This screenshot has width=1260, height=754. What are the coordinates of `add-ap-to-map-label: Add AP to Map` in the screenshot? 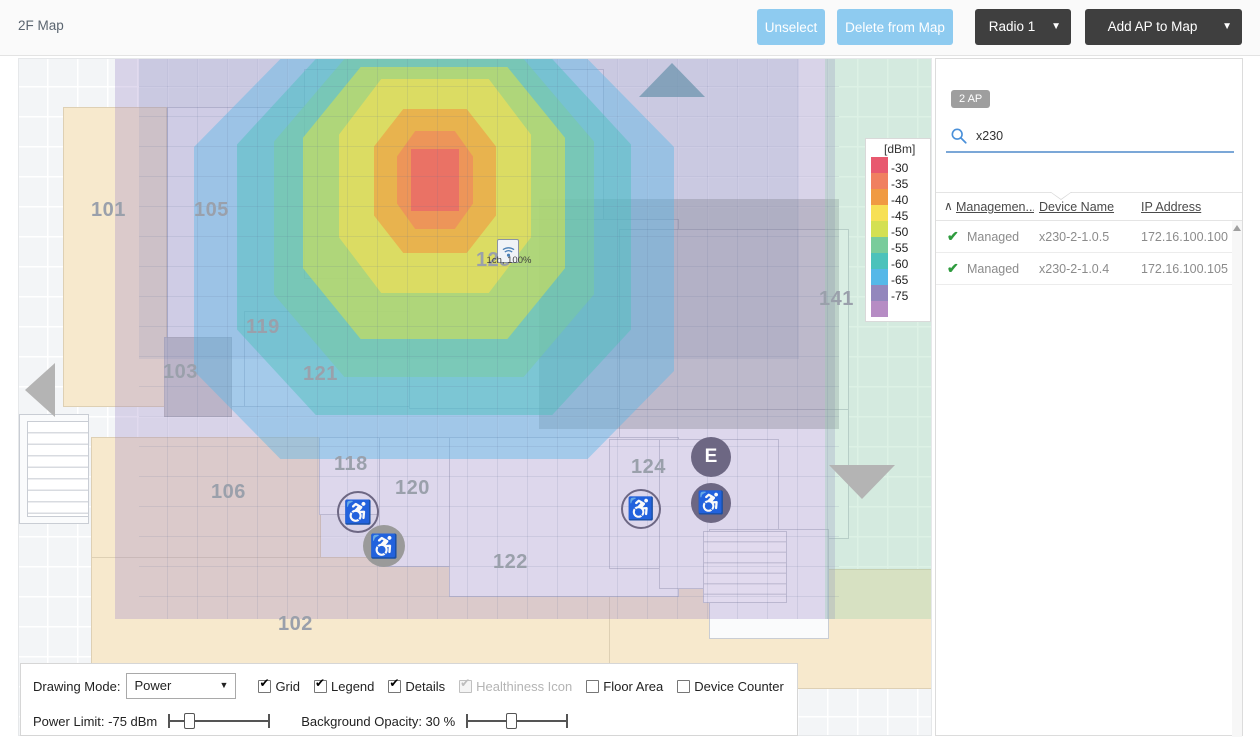 It's located at (1152, 26).